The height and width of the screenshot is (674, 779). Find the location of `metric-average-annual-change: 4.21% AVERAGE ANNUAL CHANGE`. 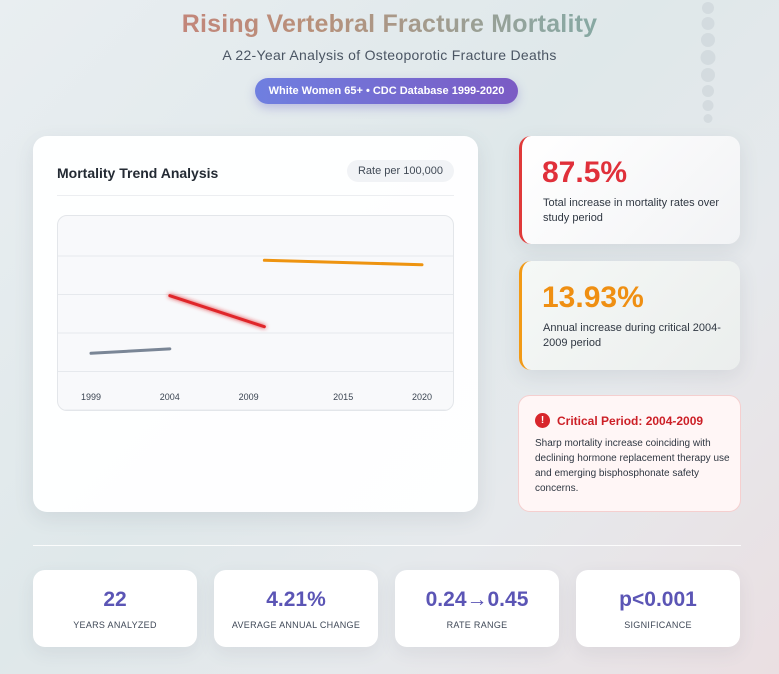

metric-average-annual-change: 4.21% AVERAGE ANNUAL CHANGE is located at coordinates (296, 608).